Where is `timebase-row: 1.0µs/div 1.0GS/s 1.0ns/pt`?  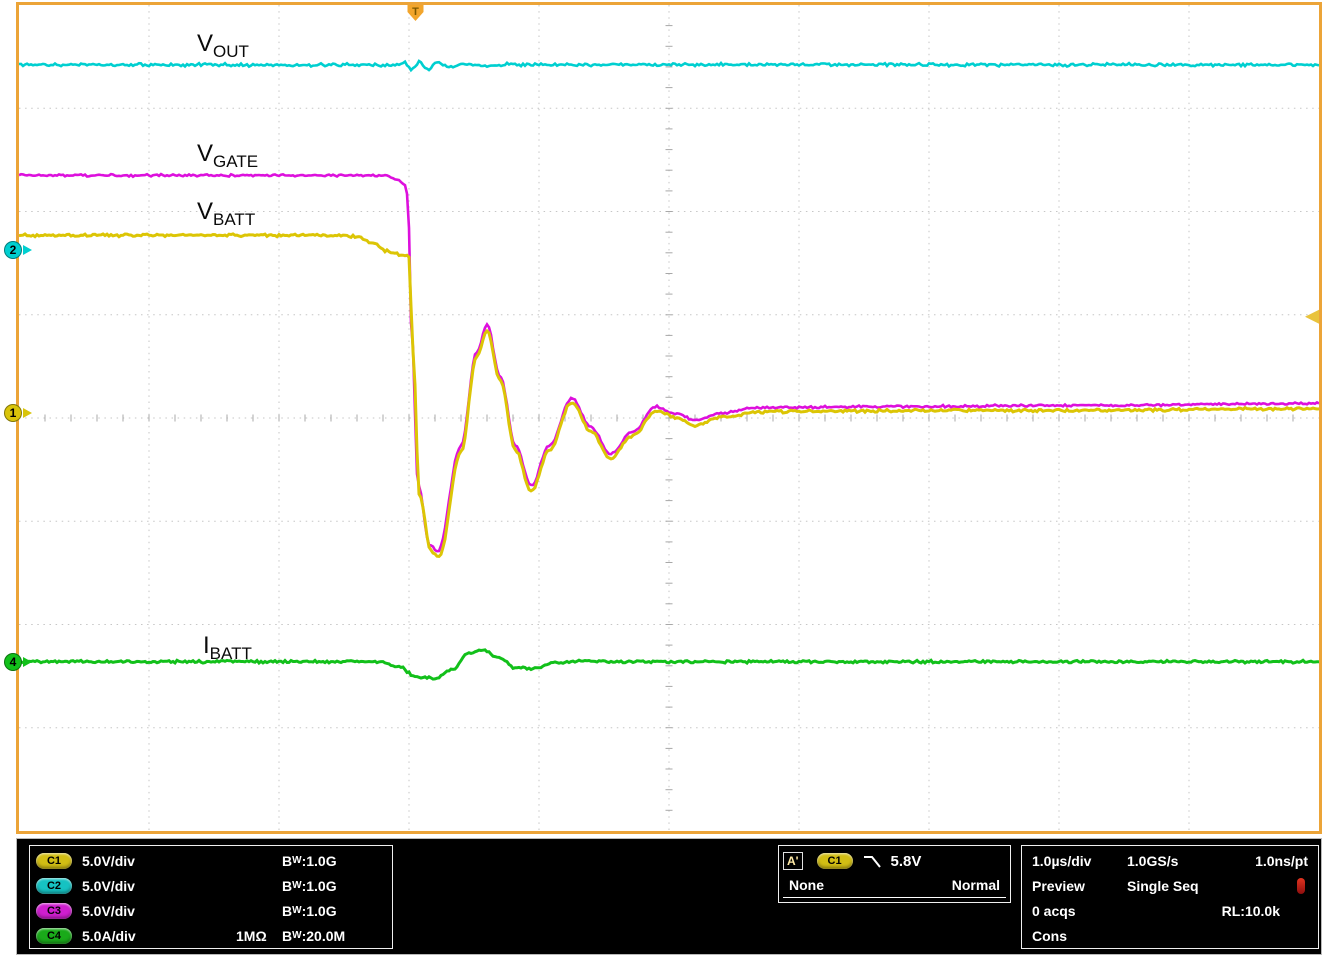 timebase-row: 1.0µs/div 1.0GS/s 1.0ns/pt is located at coordinates (1170, 860).